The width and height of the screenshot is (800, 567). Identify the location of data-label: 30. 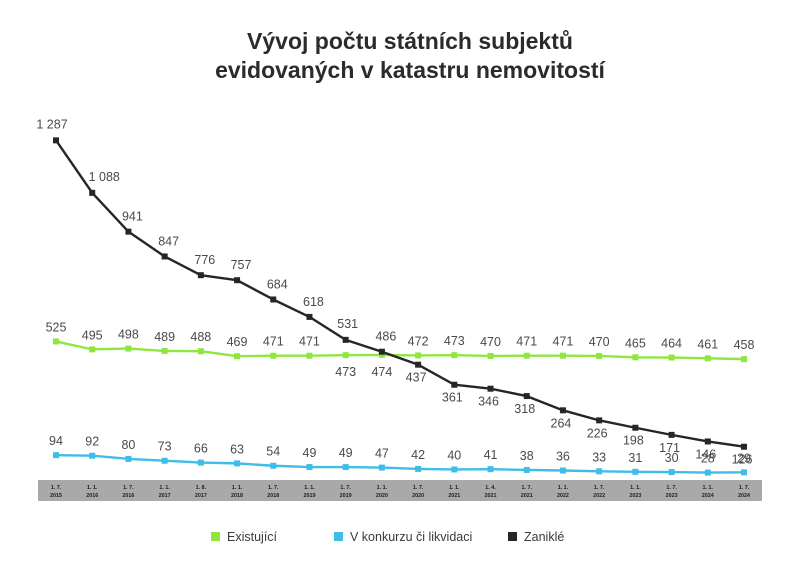
(672, 458).